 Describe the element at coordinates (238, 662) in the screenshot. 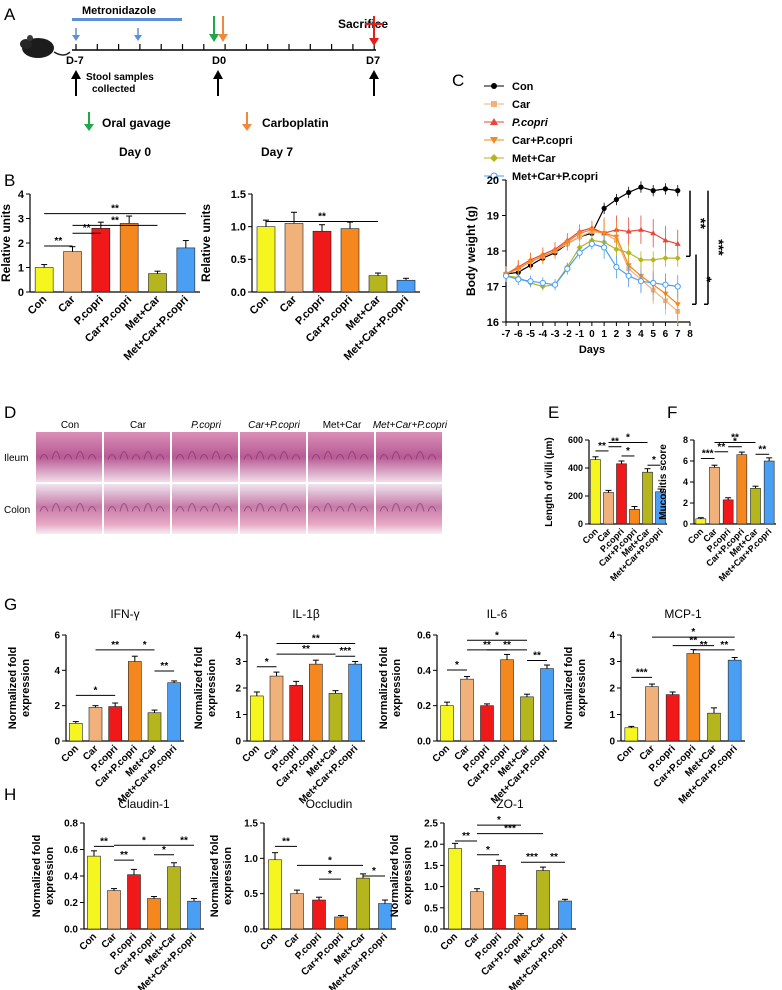

I see `y-tick-label: 3` at that location.